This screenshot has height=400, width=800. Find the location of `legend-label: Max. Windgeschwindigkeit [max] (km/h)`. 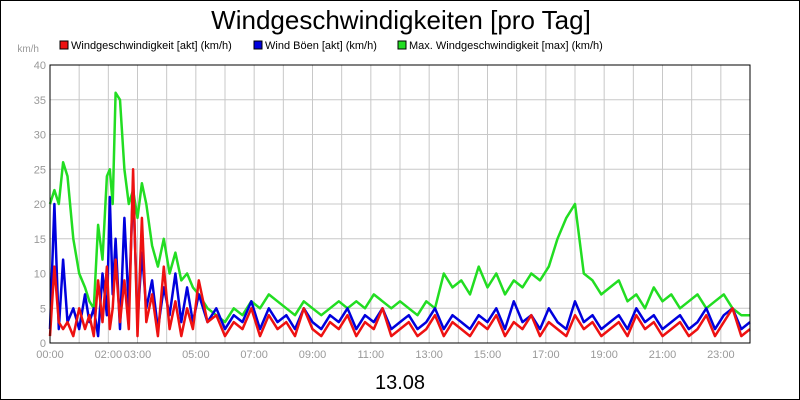

legend-label: Max. Windgeschwindigkeit [max] (km/h) is located at coordinates (506, 46).